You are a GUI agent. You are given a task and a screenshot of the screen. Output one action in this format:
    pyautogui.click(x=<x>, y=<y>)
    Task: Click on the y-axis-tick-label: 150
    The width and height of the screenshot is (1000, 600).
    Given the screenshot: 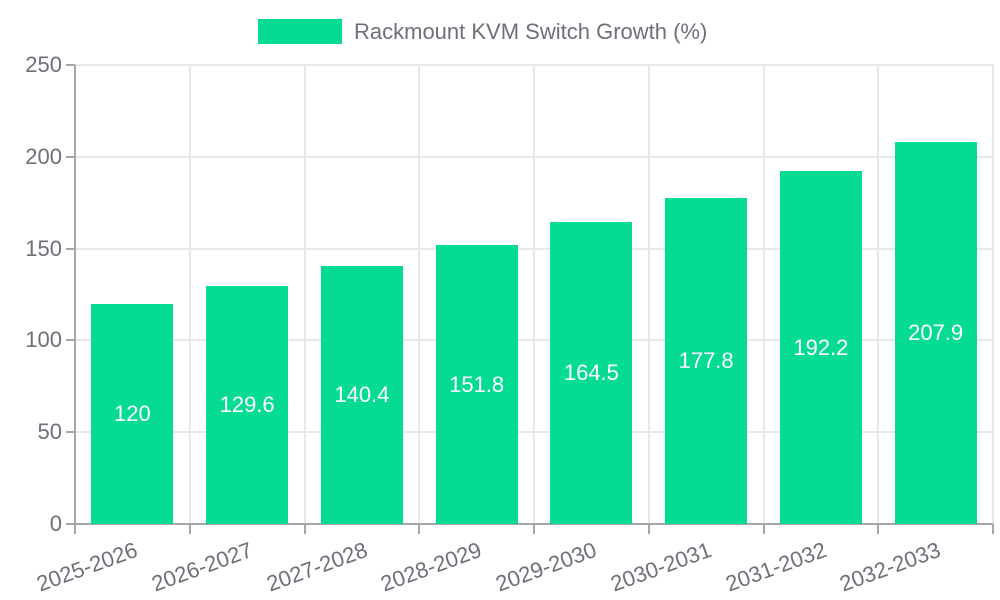 What is the action you would take?
    pyautogui.click(x=43, y=248)
    